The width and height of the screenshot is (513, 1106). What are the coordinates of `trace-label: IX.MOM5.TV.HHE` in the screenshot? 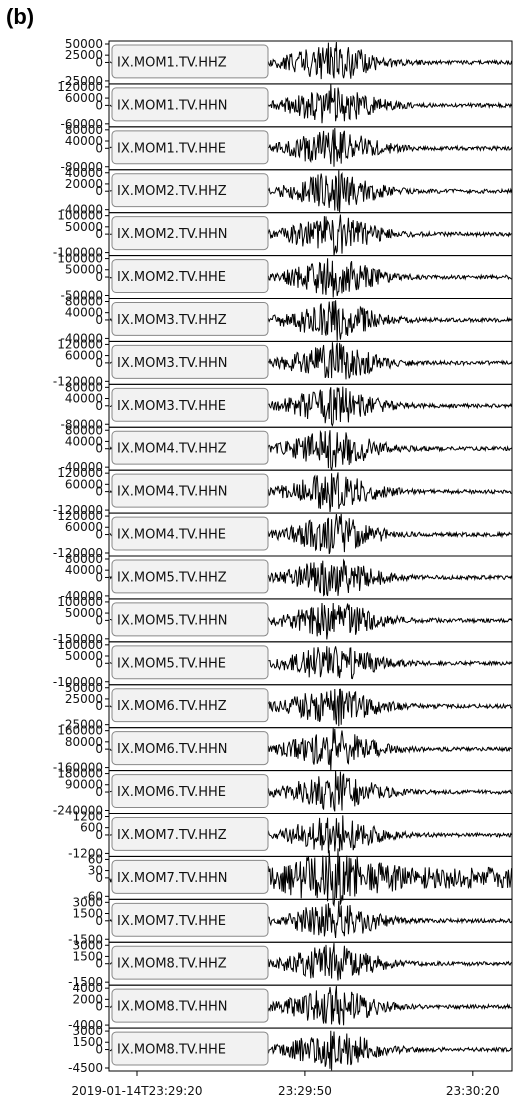 It's located at (171, 663).